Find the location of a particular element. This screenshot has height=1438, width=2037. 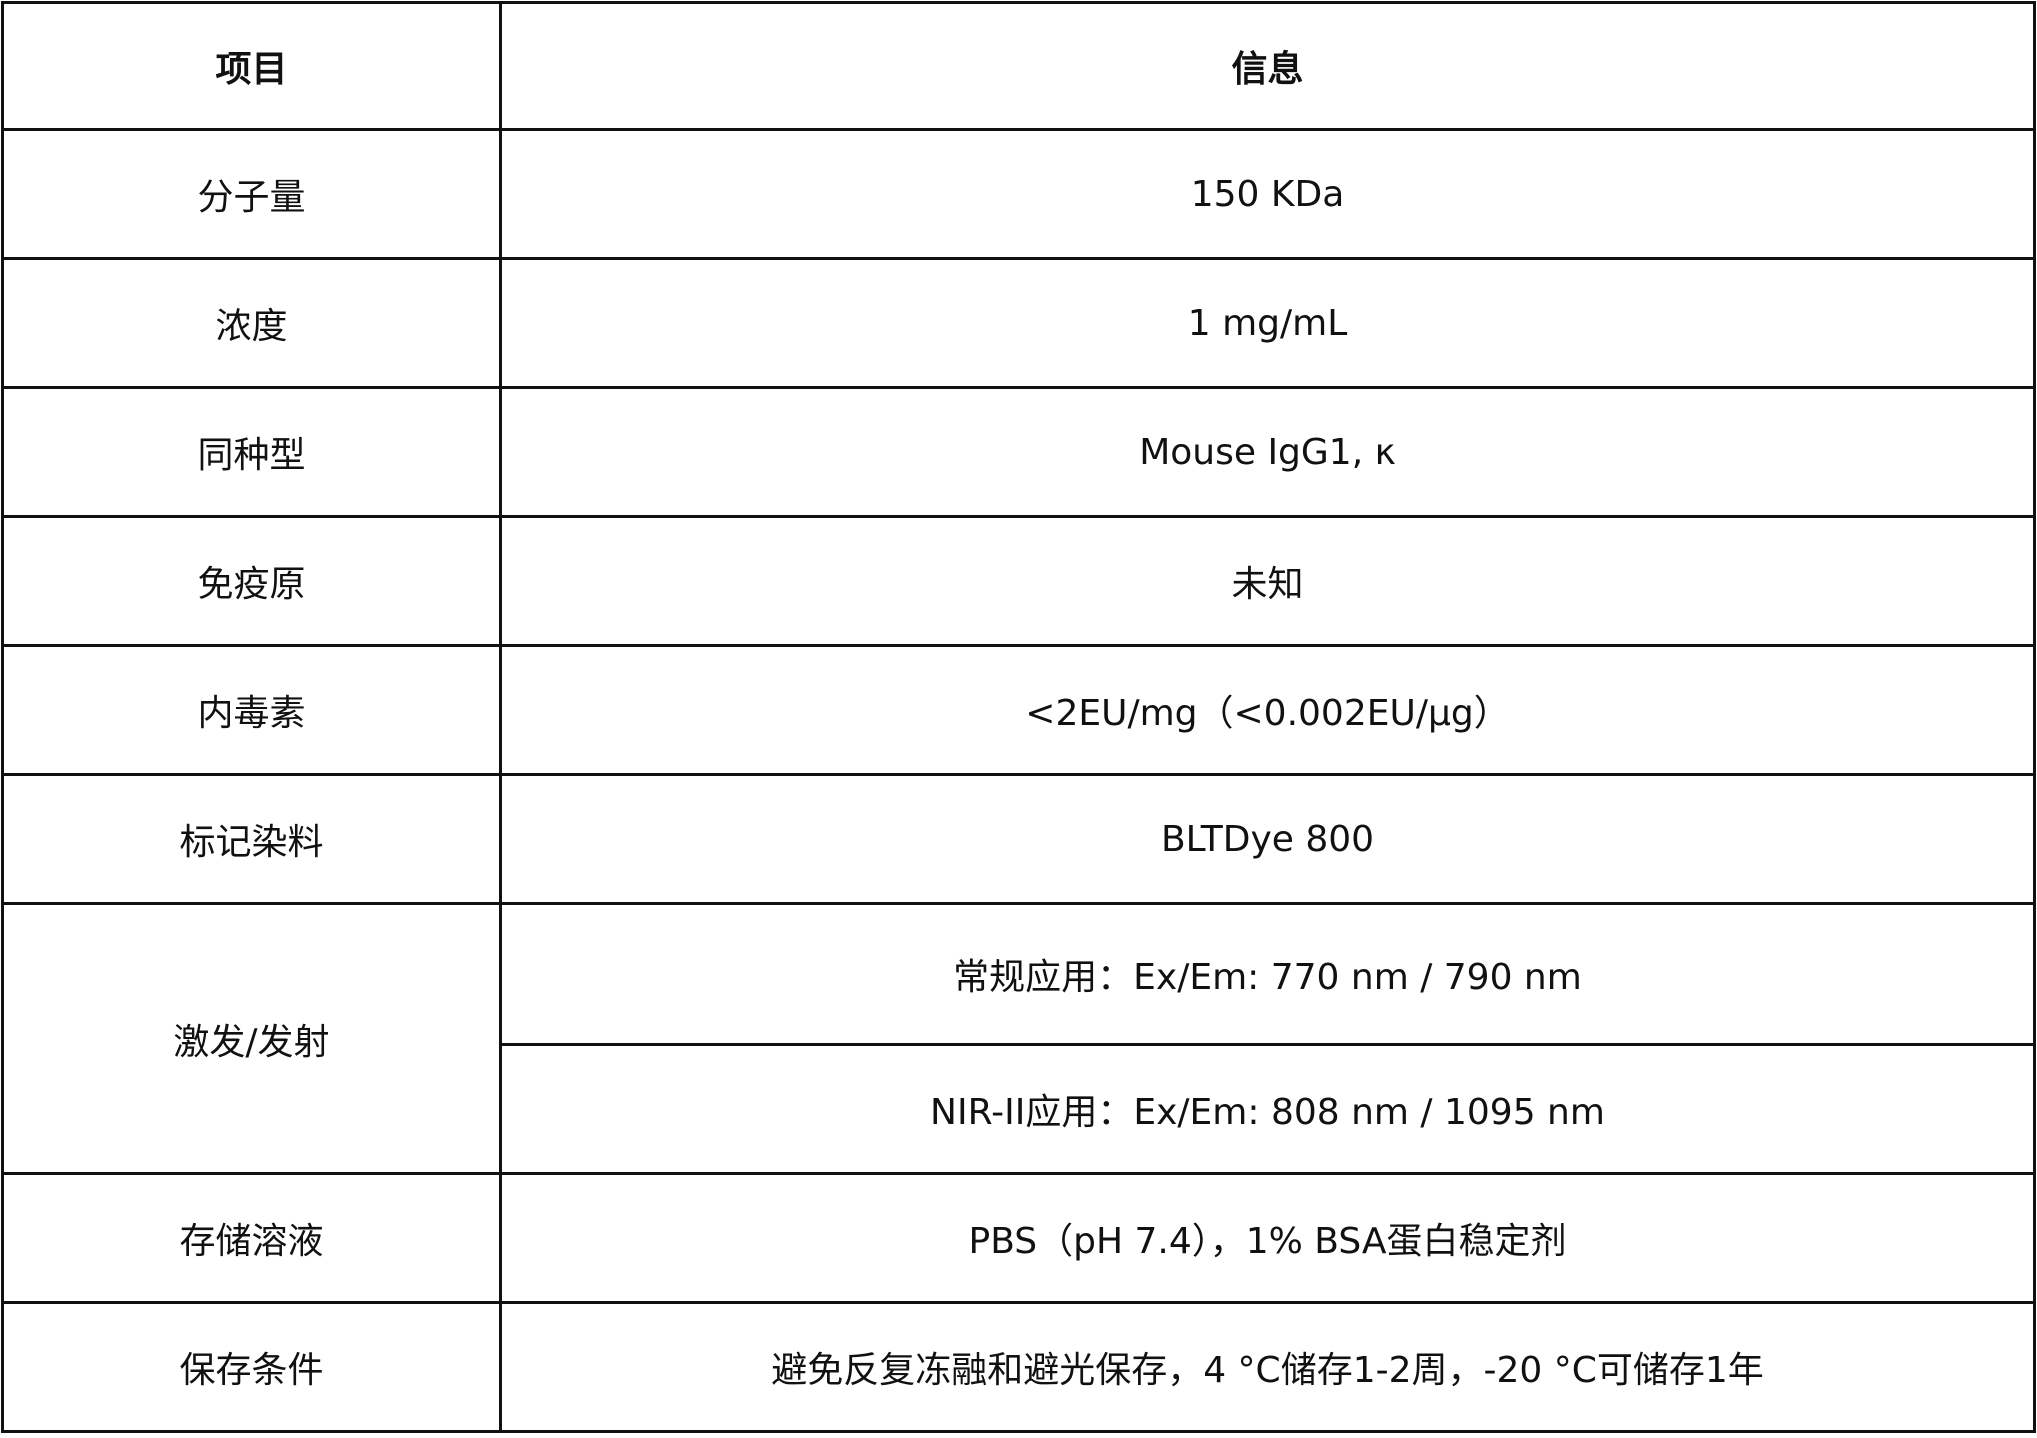

row-label: 浓度 is located at coordinates (251, 323).